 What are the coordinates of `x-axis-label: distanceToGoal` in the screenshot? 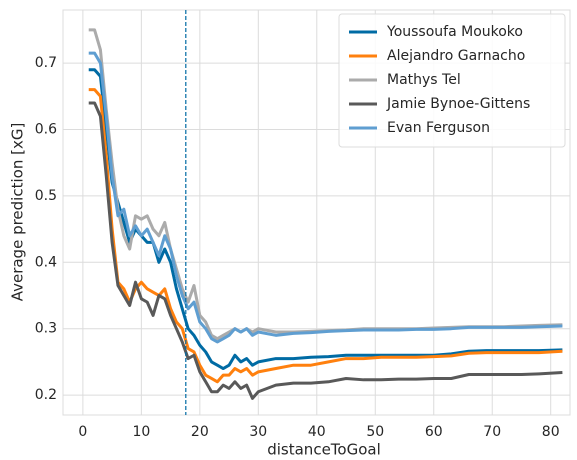 It's located at (324, 450).